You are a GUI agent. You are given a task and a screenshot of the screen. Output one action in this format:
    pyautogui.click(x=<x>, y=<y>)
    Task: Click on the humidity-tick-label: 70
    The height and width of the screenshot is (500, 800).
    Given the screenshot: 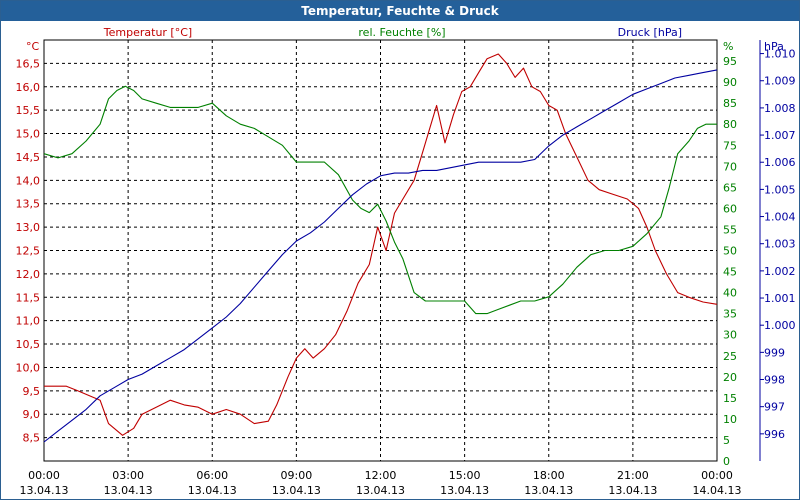 What is the action you would take?
    pyautogui.click(x=730, y=166)
    